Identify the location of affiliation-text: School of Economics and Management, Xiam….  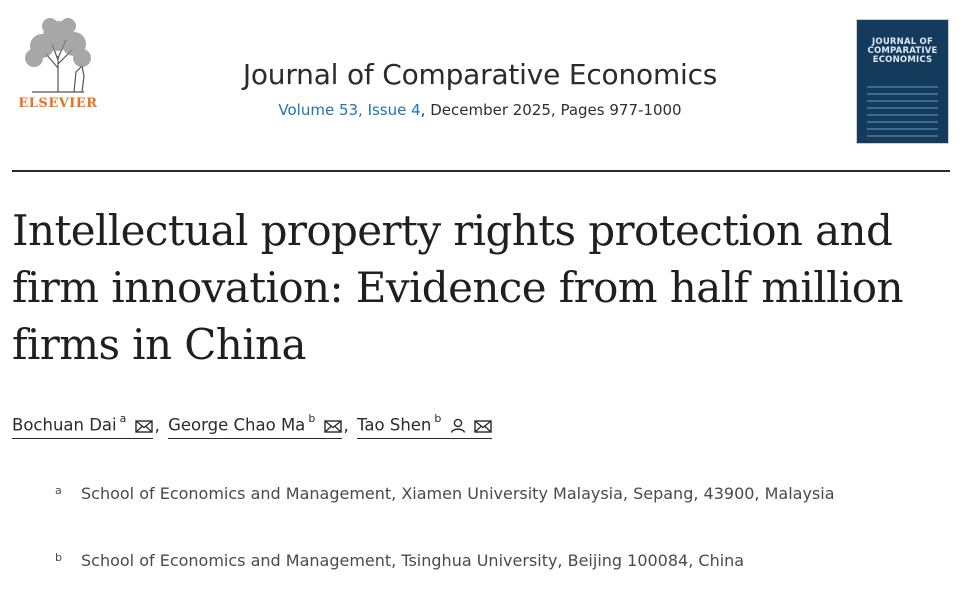
(458, 493).